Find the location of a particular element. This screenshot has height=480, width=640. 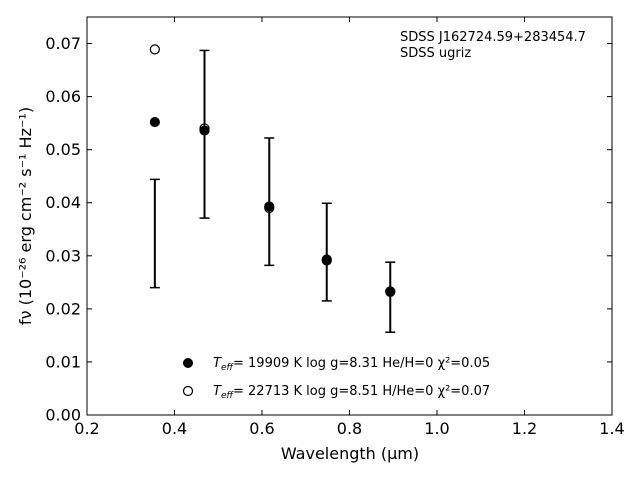

model-point-filled is located at coordinates (154, 122).